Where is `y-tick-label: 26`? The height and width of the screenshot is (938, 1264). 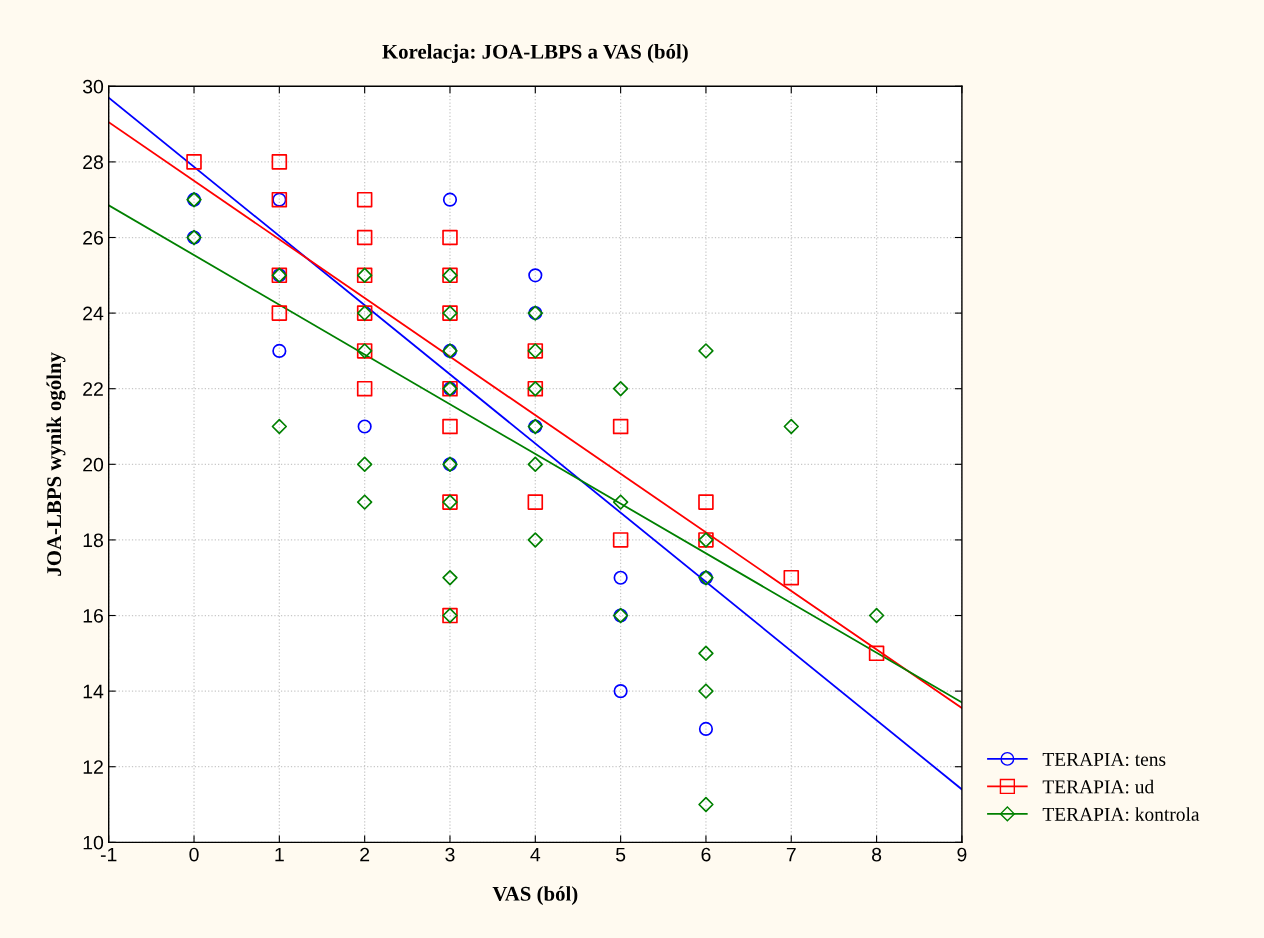 y-tick-label: 26 is located at coordinates (93, 237).